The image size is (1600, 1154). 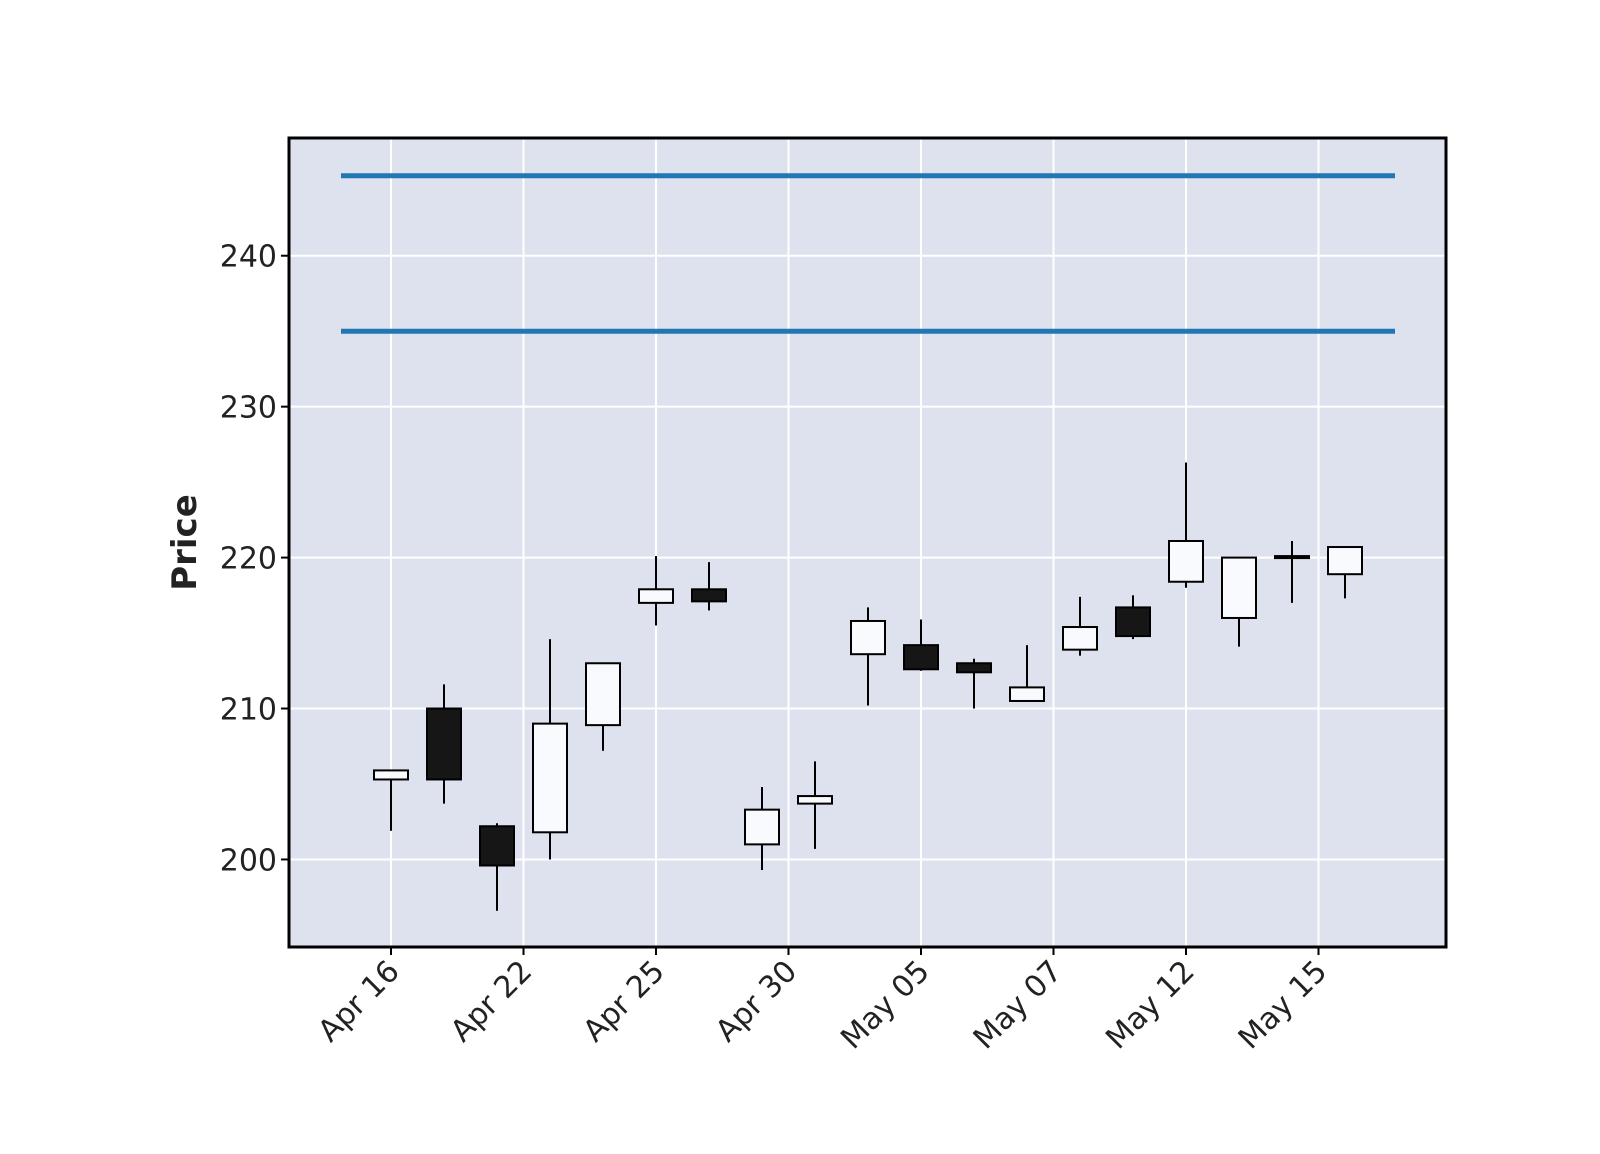 What do you see at coordinates (885, 1005) in the screenshot?
I see `x-tick-label: May 05` at bounding box center [885, 1005].